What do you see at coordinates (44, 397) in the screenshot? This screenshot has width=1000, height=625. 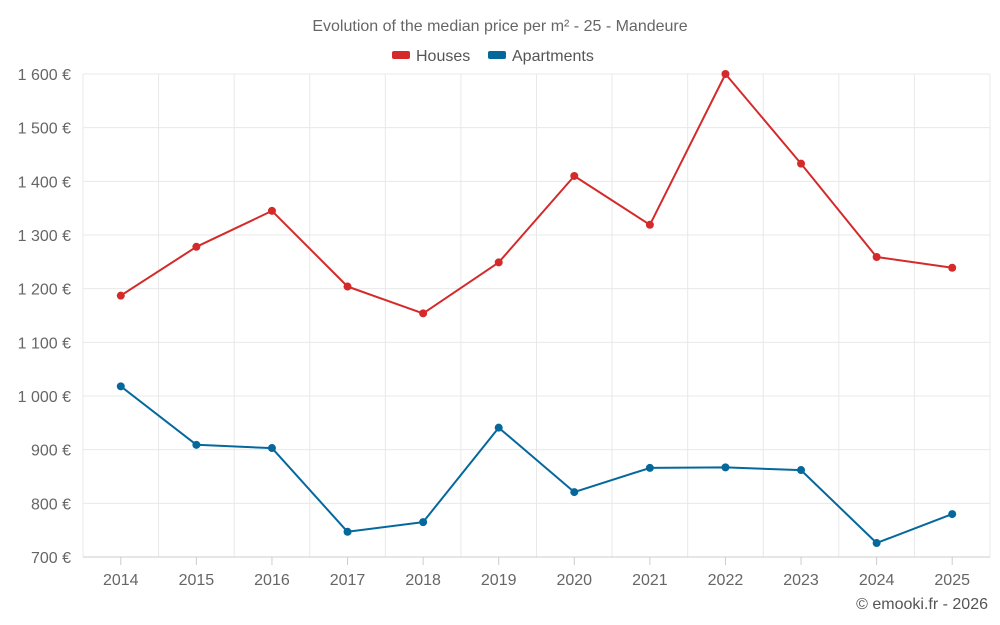 I see `y-tick-label: 1 000 €` at bounding box center [44, 397].